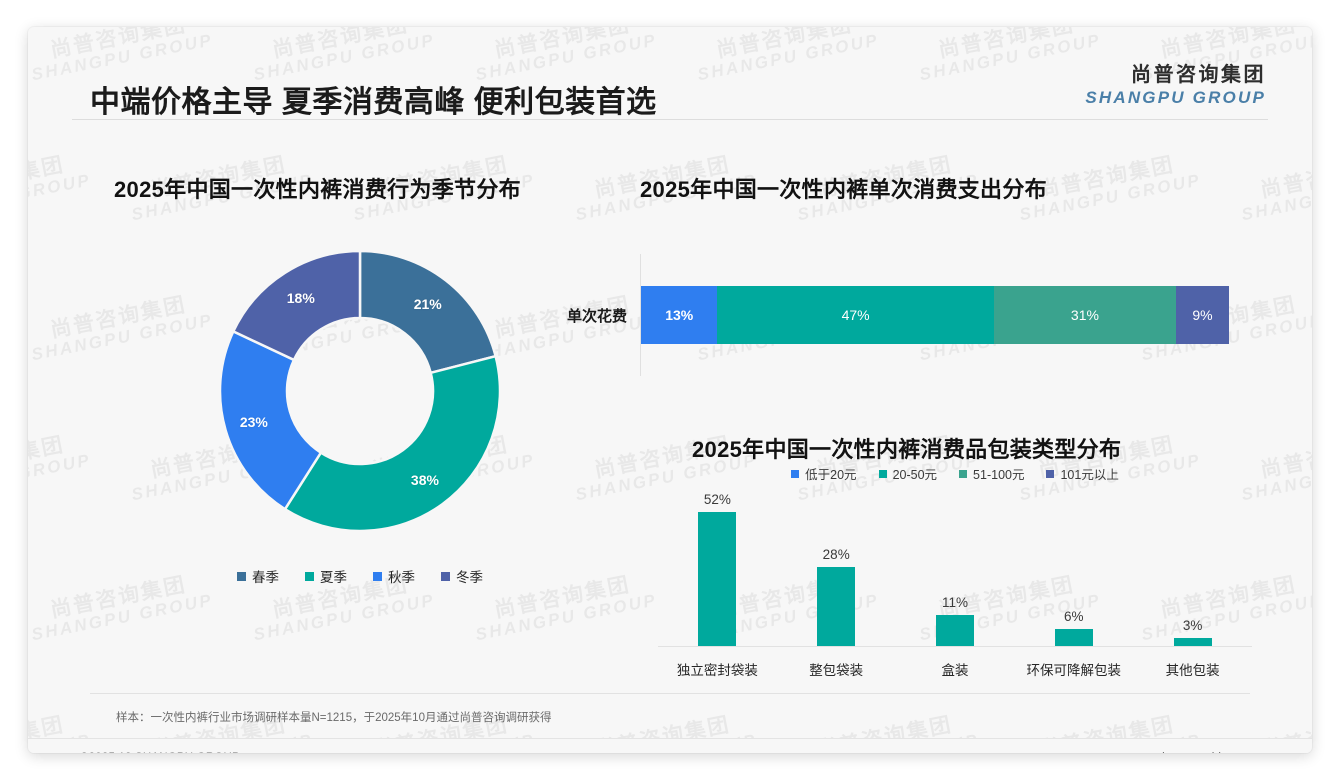  I want to click on stacked-bar-legend-item: 51-100元, so click(991, 473).